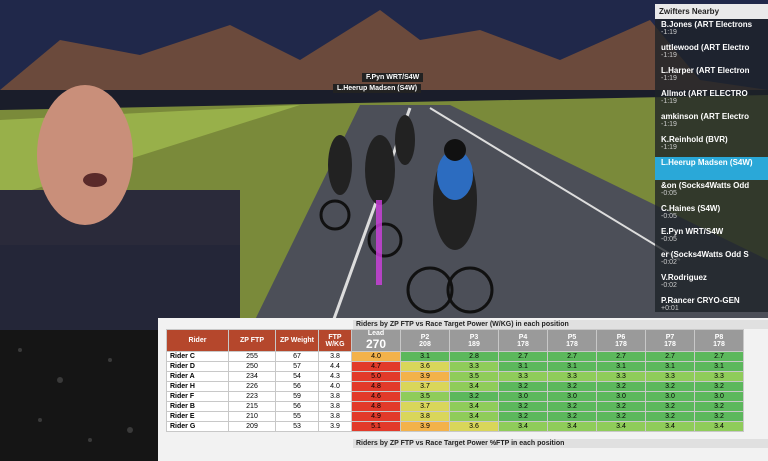 Image resolution: width=768 pixels, height=461 pixels. Describe the element at coordinates (376, 386) in the screenshot. I see `cell: 4.8` at that location.